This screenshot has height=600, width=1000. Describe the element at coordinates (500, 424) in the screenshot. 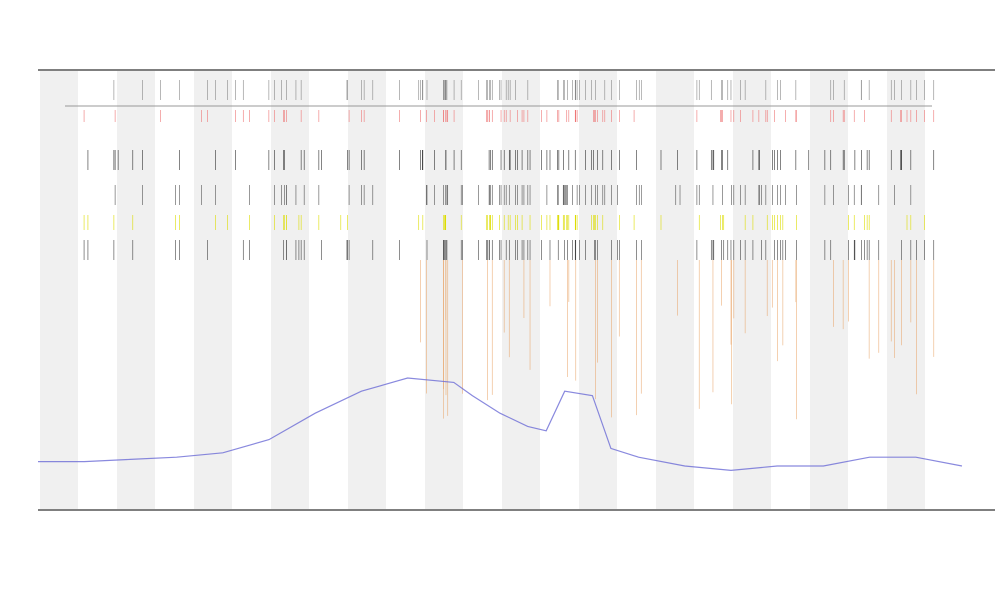

I see `series-line` at that location.